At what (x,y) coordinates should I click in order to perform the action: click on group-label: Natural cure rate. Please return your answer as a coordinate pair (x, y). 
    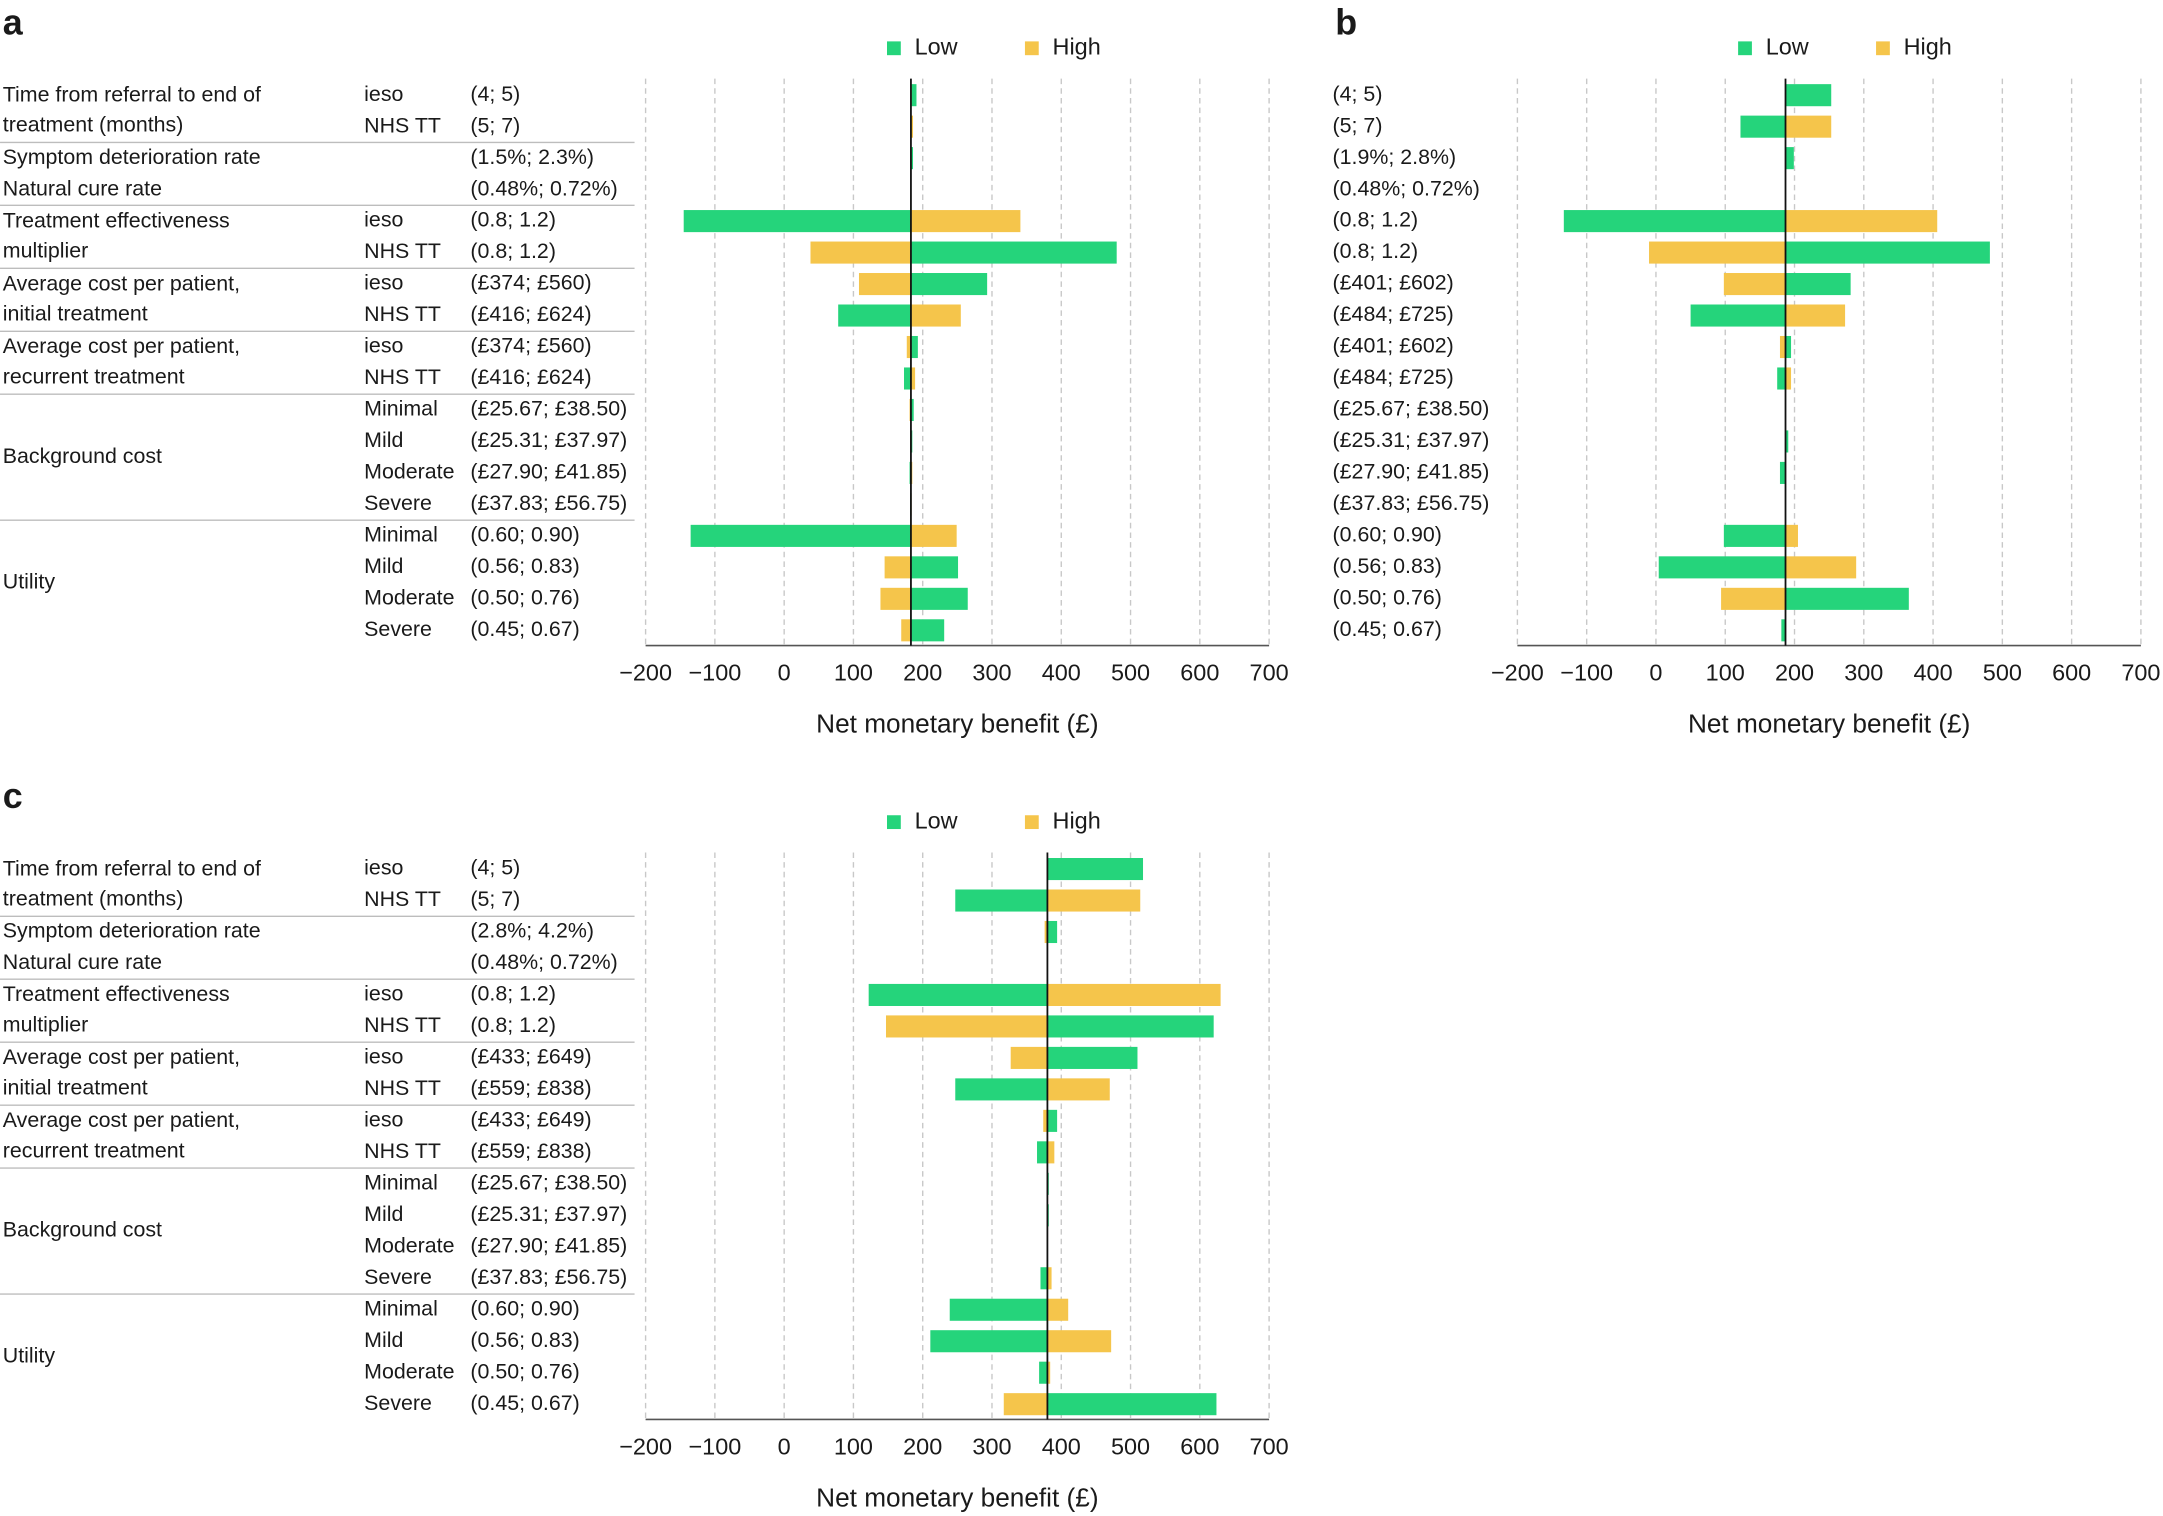
    Looking at the image, I should click on (82, 962).